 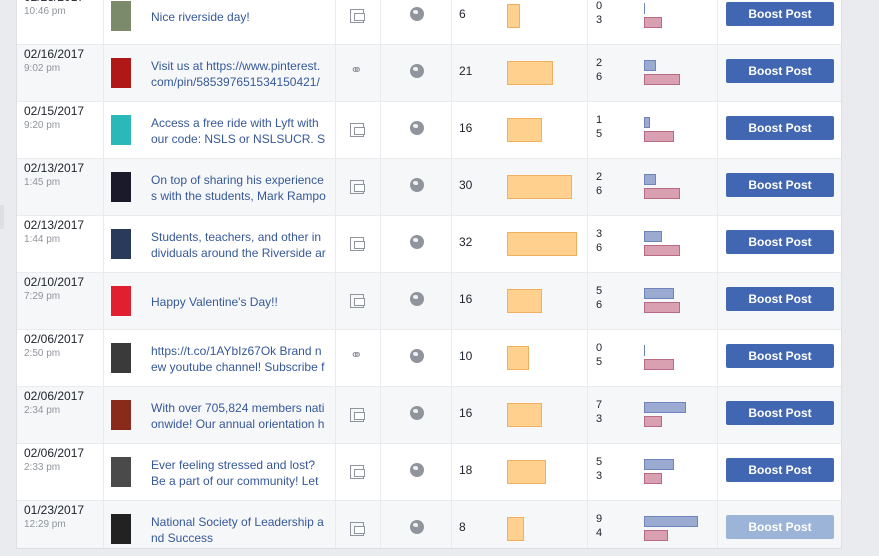 What do you see at coordinates (54, 510) in the screenshot?
I see `post-date: 01/23/2017` at bounding box center [54, 510].